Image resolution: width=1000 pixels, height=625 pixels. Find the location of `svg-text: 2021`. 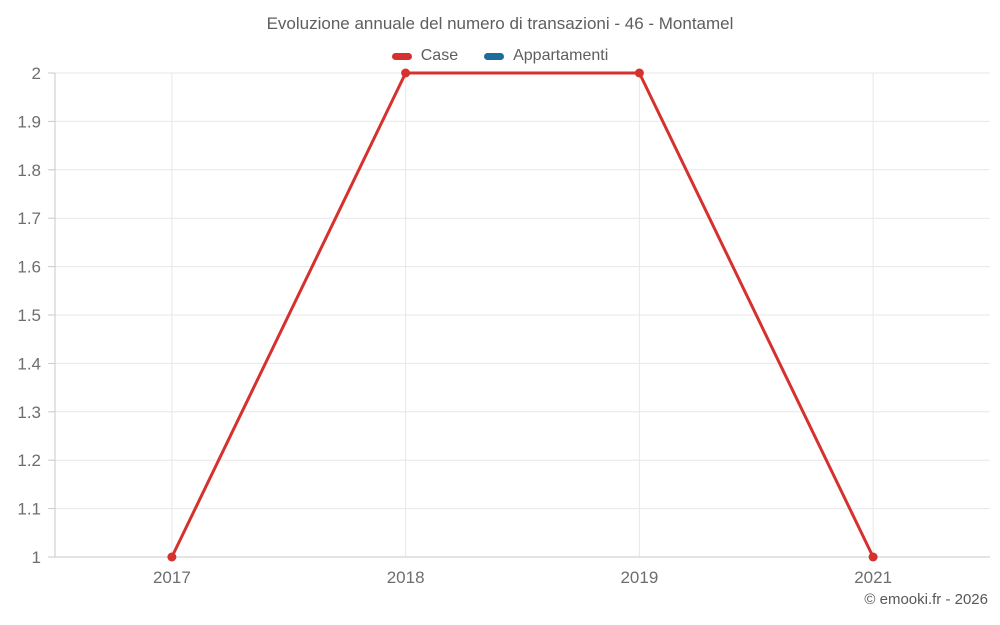

svg-text: 2021 is located at coordinates (873, 577).